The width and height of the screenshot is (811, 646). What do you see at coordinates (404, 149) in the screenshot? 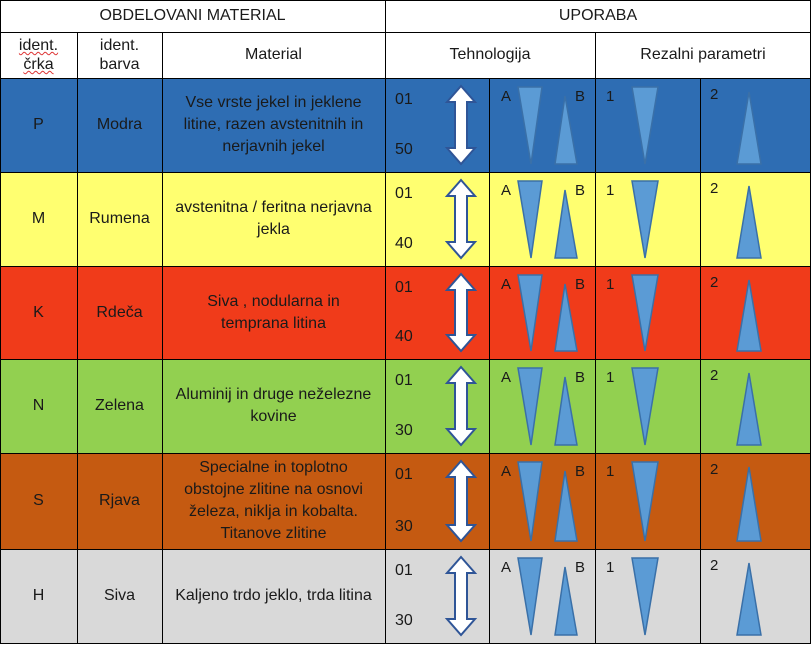
I see `range-to: 50` at bounding box center [404, 149].